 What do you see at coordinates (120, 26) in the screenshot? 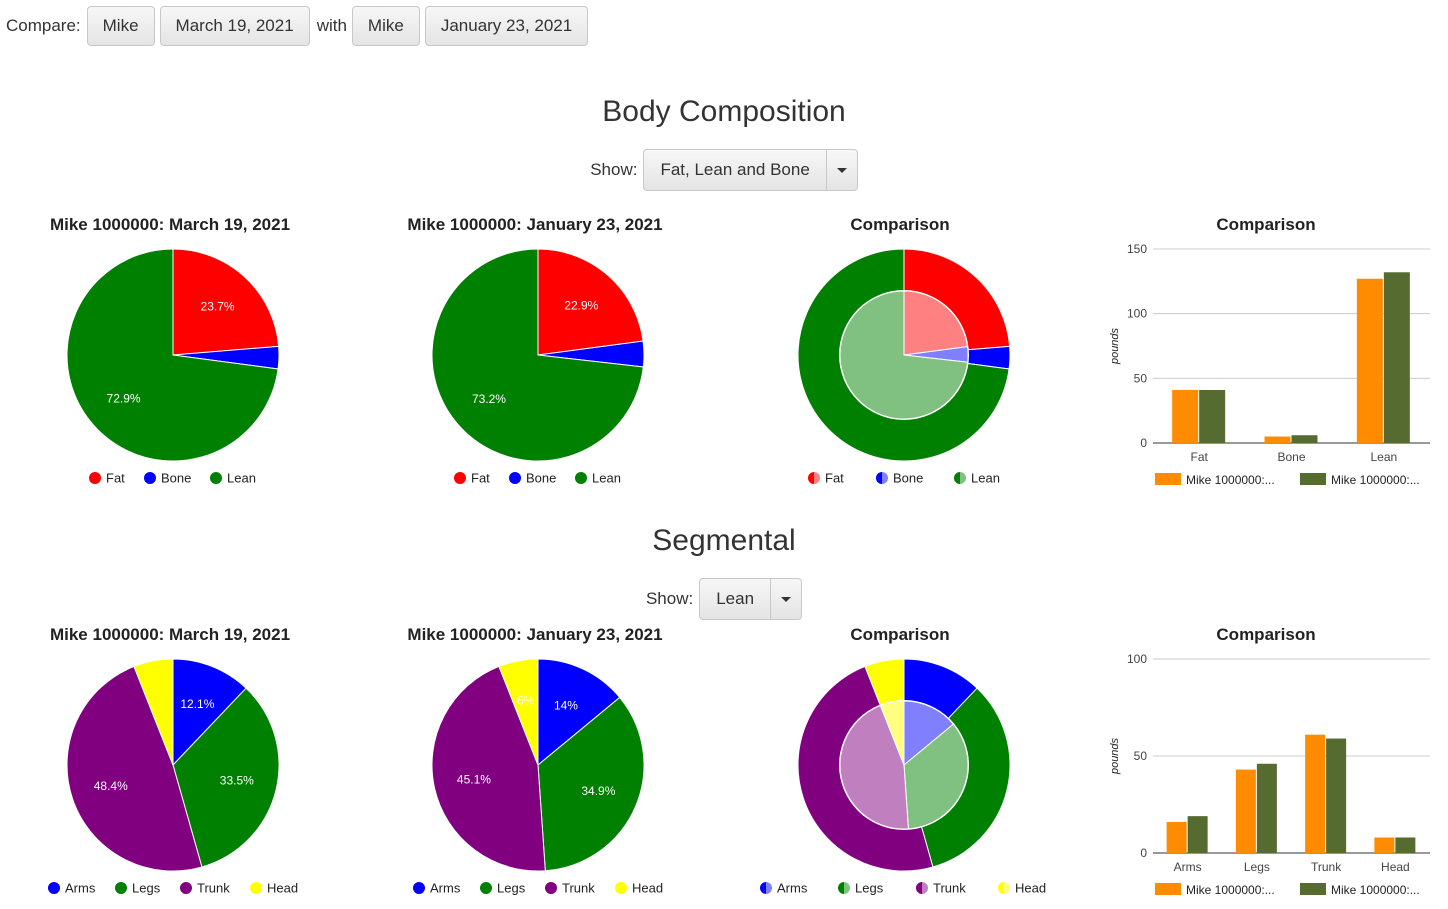
I see `left-person-button: Mike` at bounding box center [120, 26].